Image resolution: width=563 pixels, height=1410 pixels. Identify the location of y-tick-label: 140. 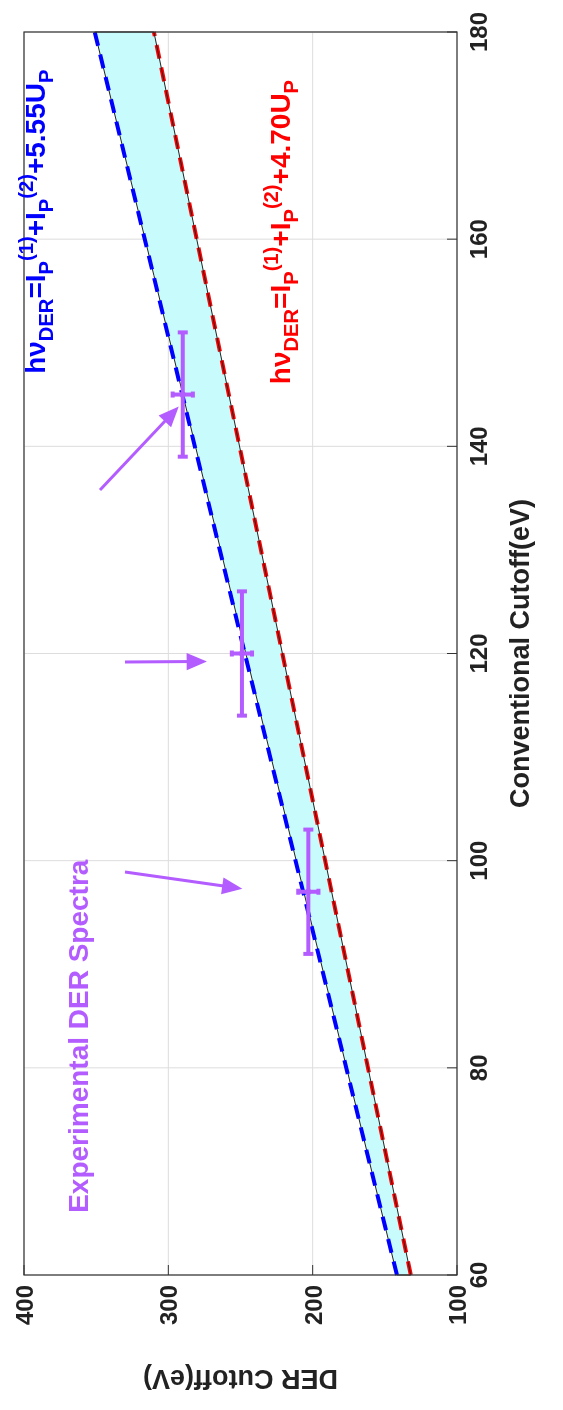
(478, 446).